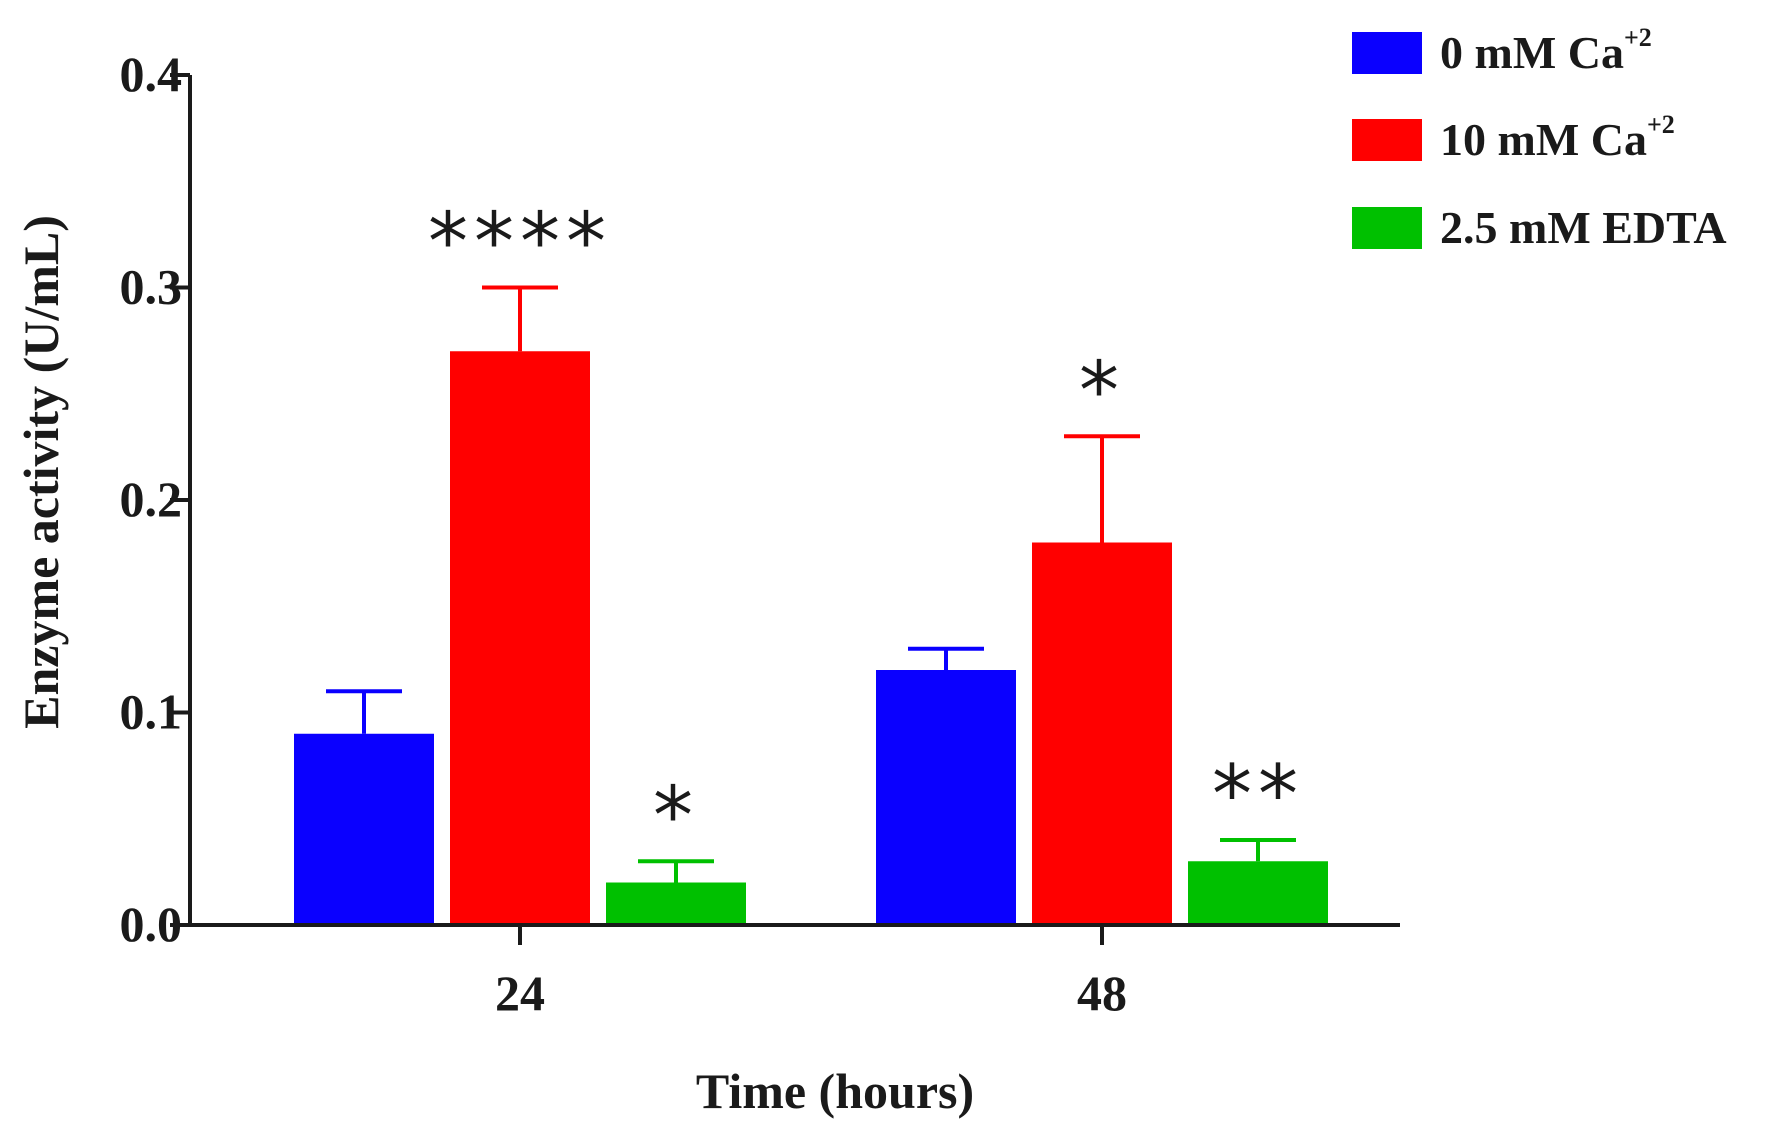 The image size is (1783, 1144). I want to click on y-tick-label: 0.1, so click(151, 712).